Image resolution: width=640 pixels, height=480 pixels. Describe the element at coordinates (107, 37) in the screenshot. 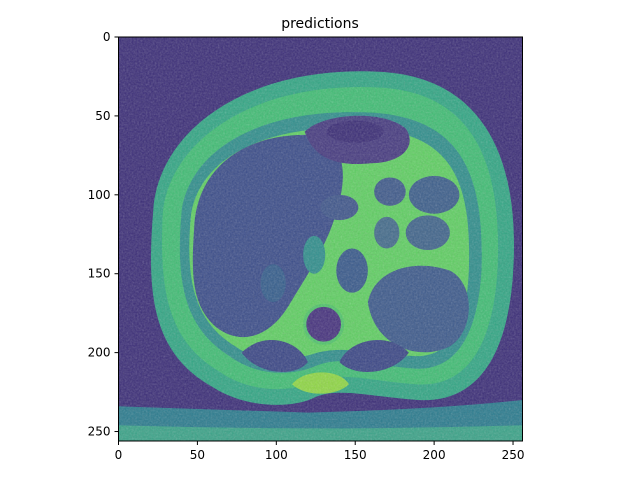

I see `y-tick-label: 0` at that location.